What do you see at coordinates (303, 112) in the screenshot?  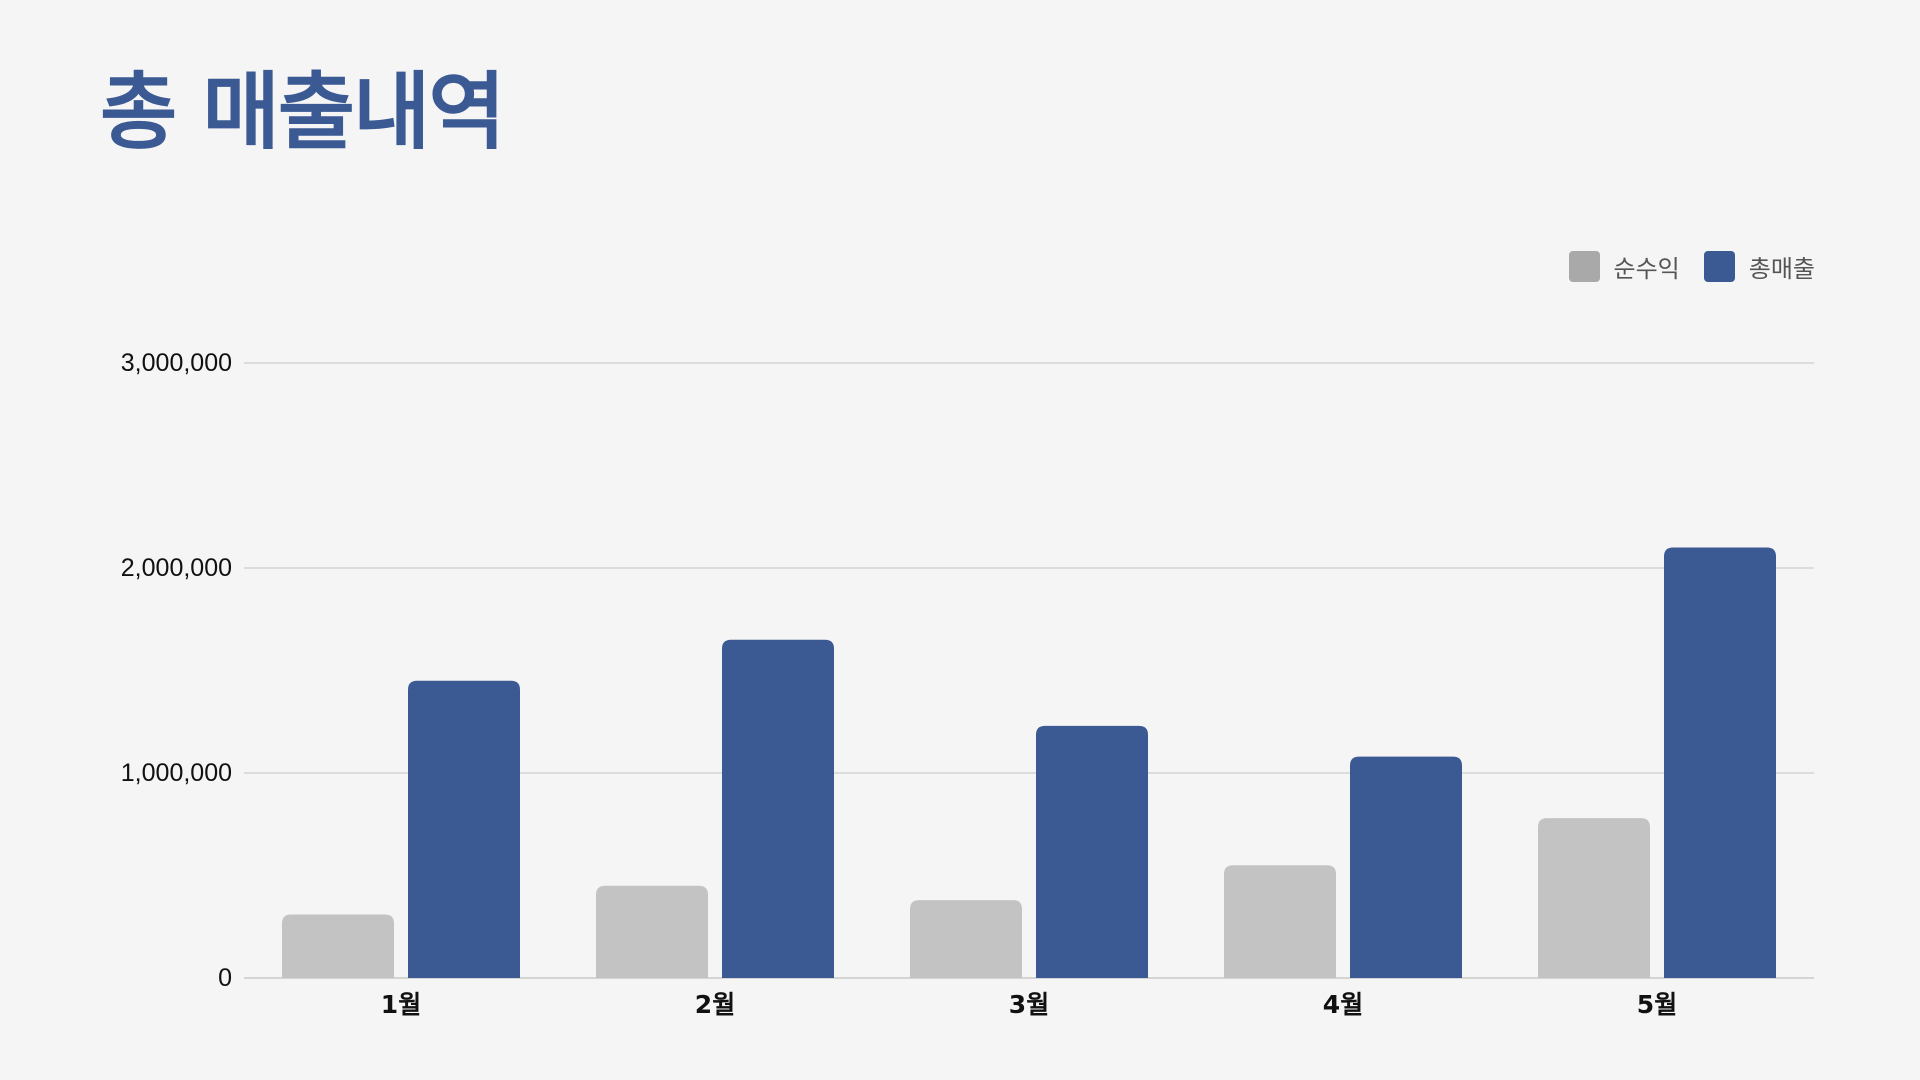 I see `page-title: 총 매출내역` at bounding box center [303, 112].